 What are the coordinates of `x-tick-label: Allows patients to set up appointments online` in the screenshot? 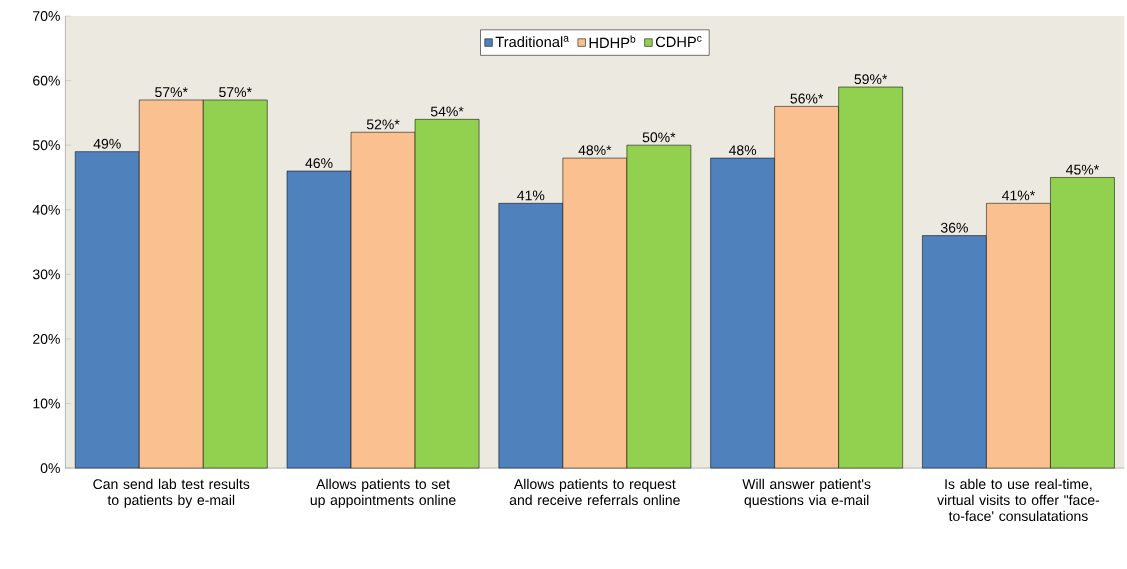 It's located at (383, 493).